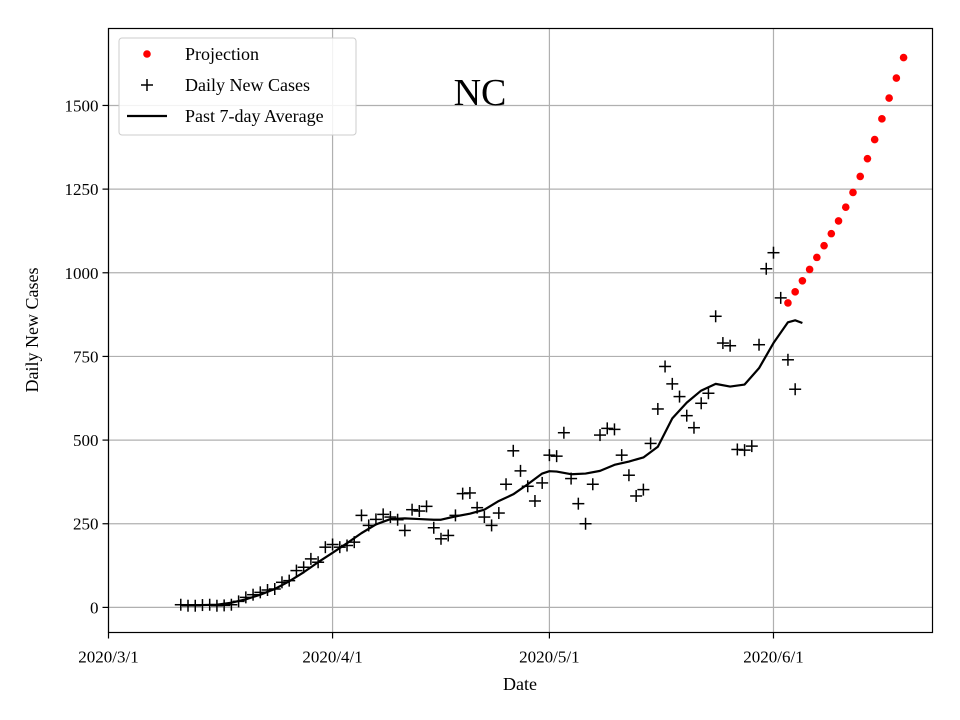 This screenshot has width=960, height=720. I want to click on legend-box, so click(237, 86).